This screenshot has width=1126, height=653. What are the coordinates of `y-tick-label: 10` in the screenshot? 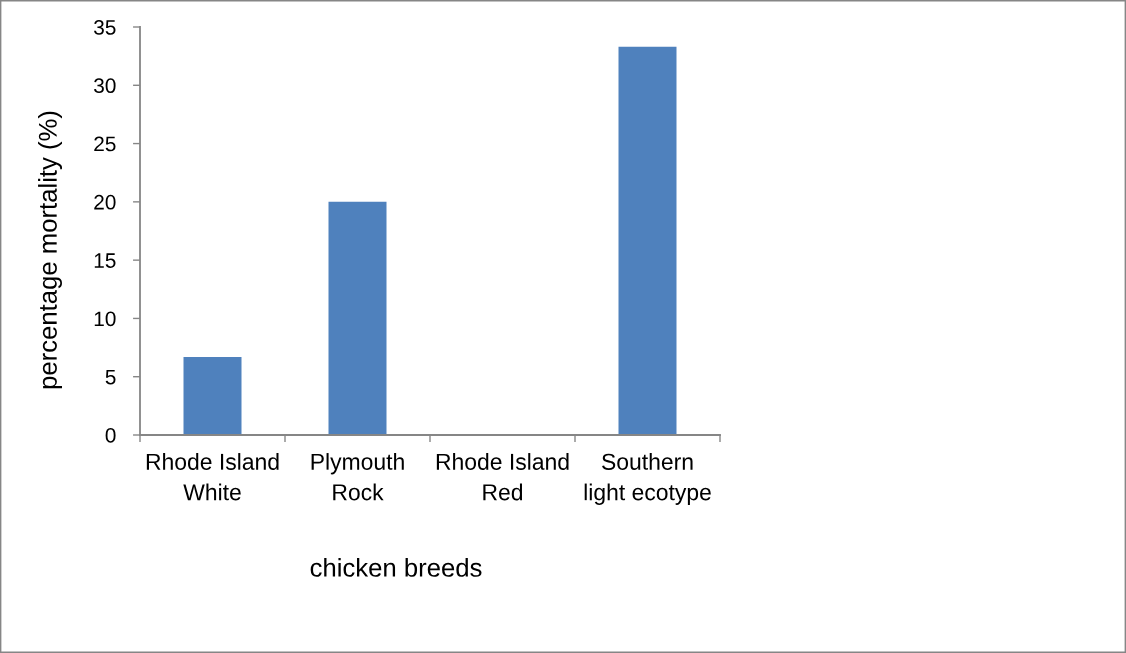 It's located at (105, 319).